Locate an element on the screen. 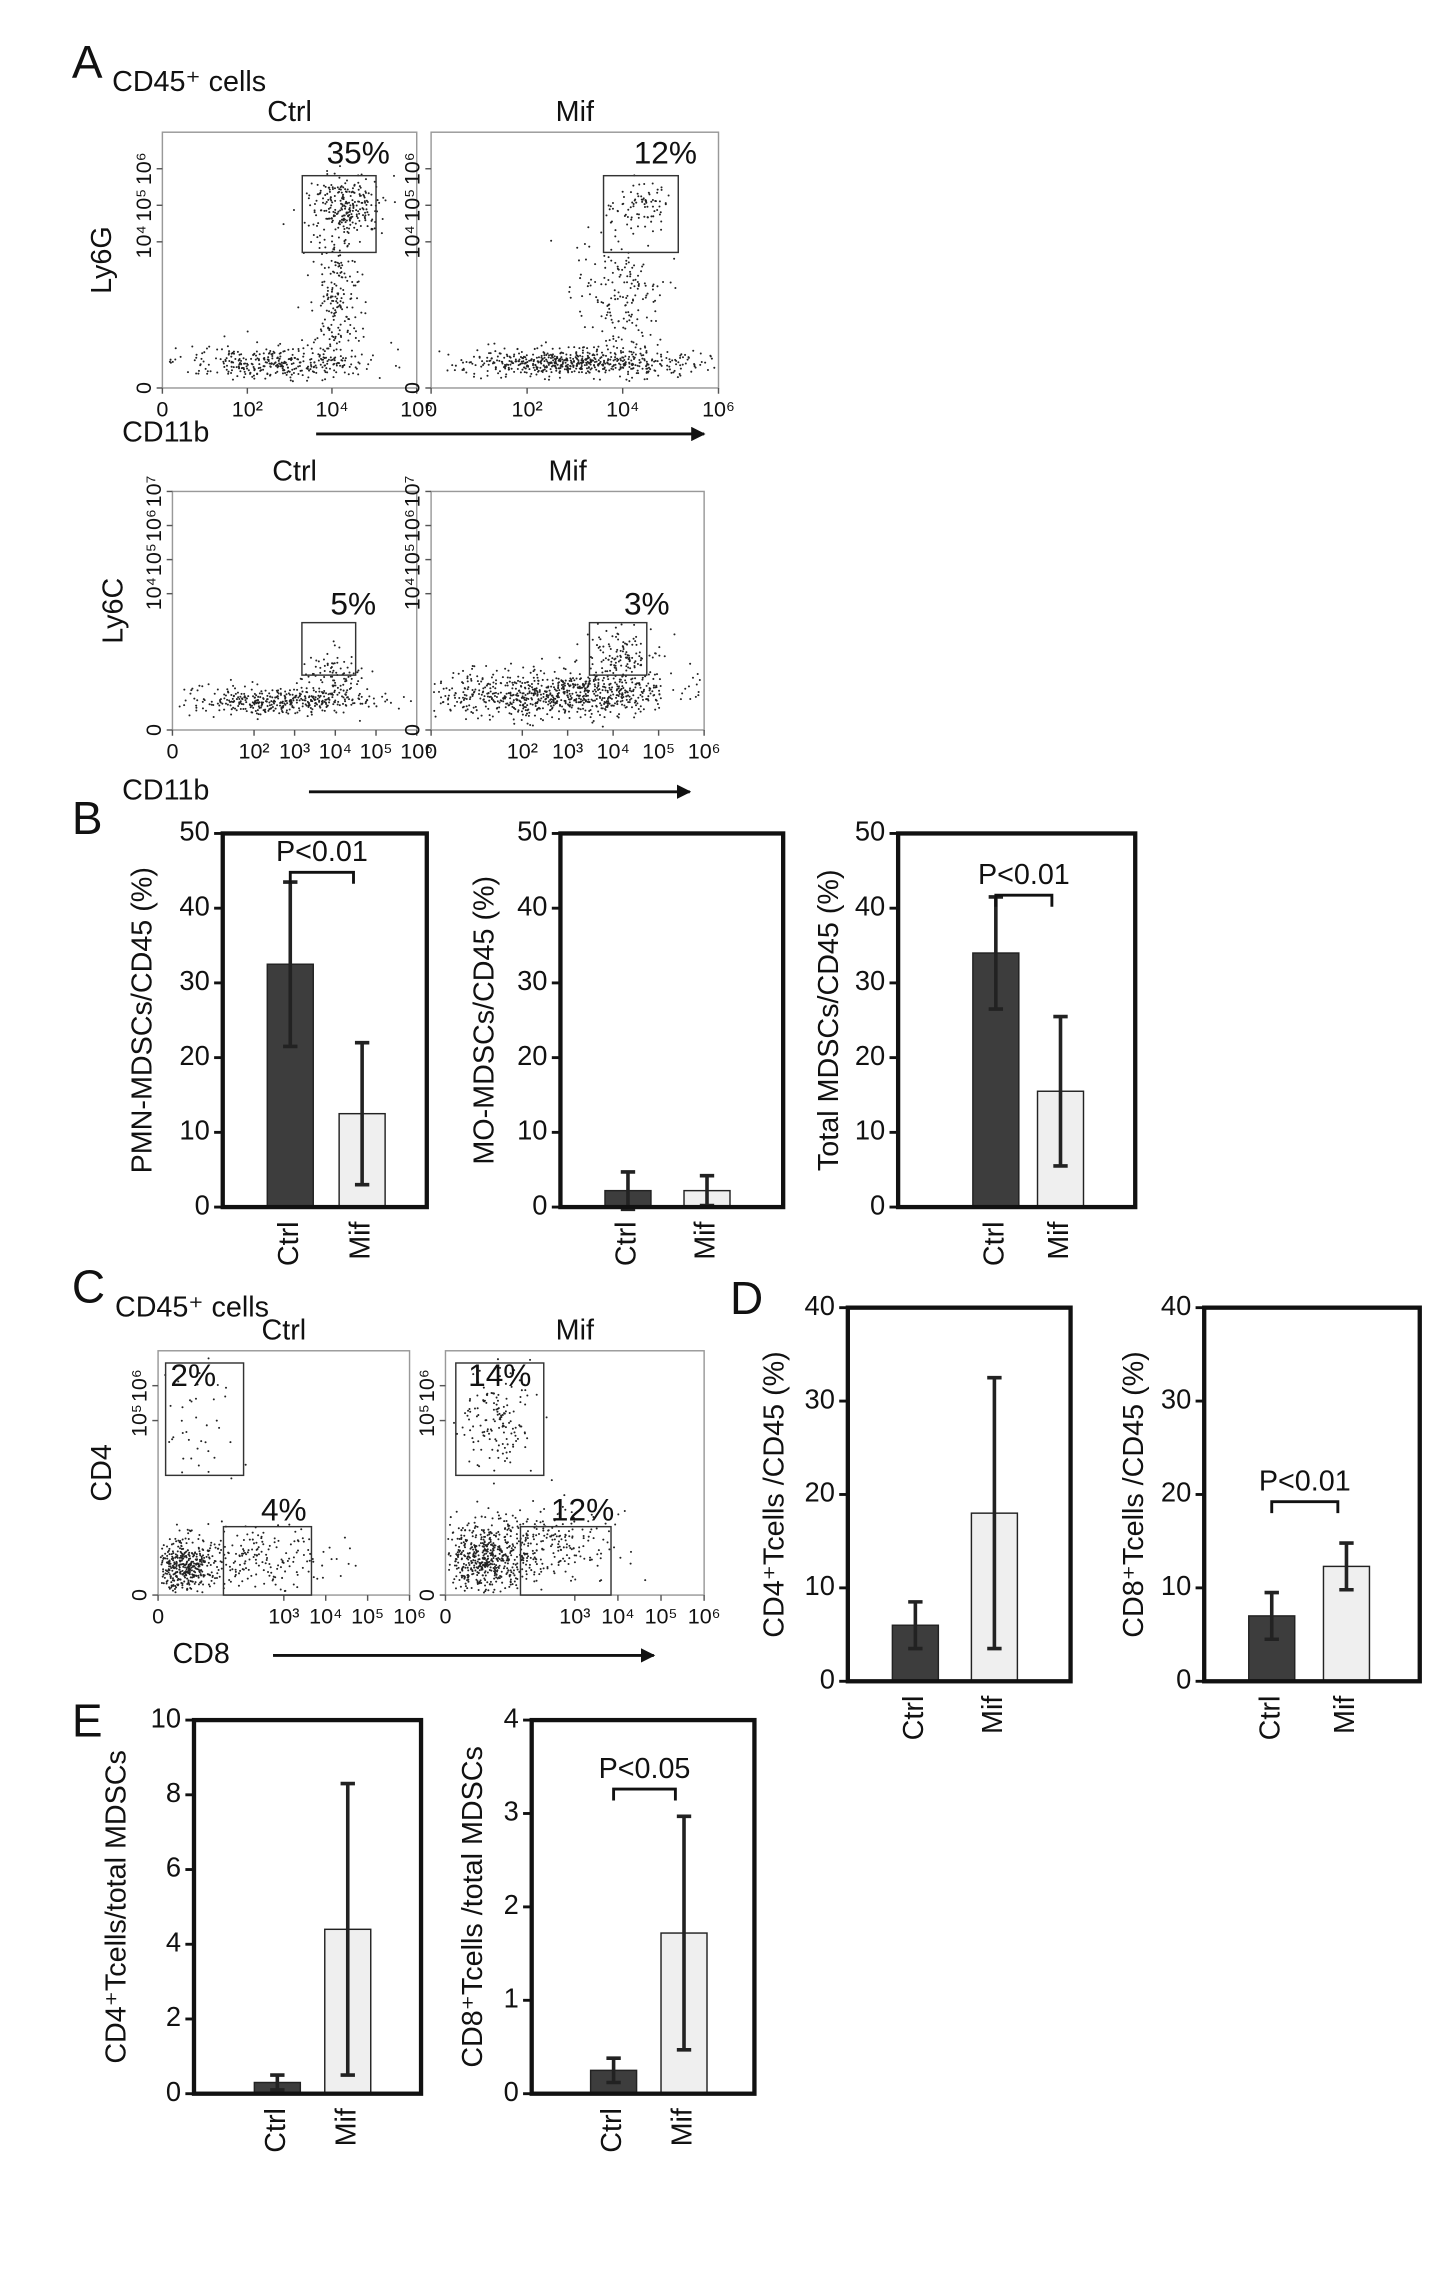  y-tick-label: 30 is located at coordinates (1176, 1398).